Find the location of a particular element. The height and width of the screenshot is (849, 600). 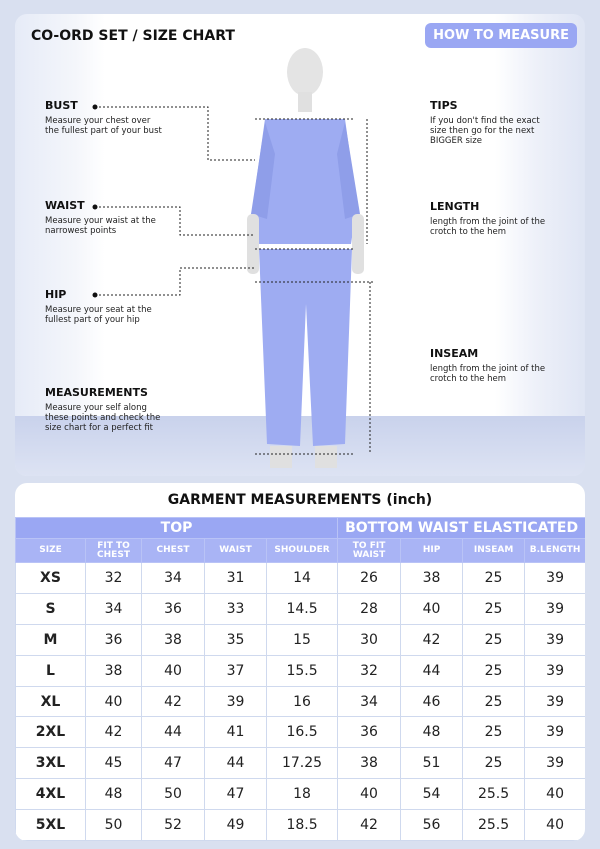

value-cell: 18 is located at coordinates (302, 794).